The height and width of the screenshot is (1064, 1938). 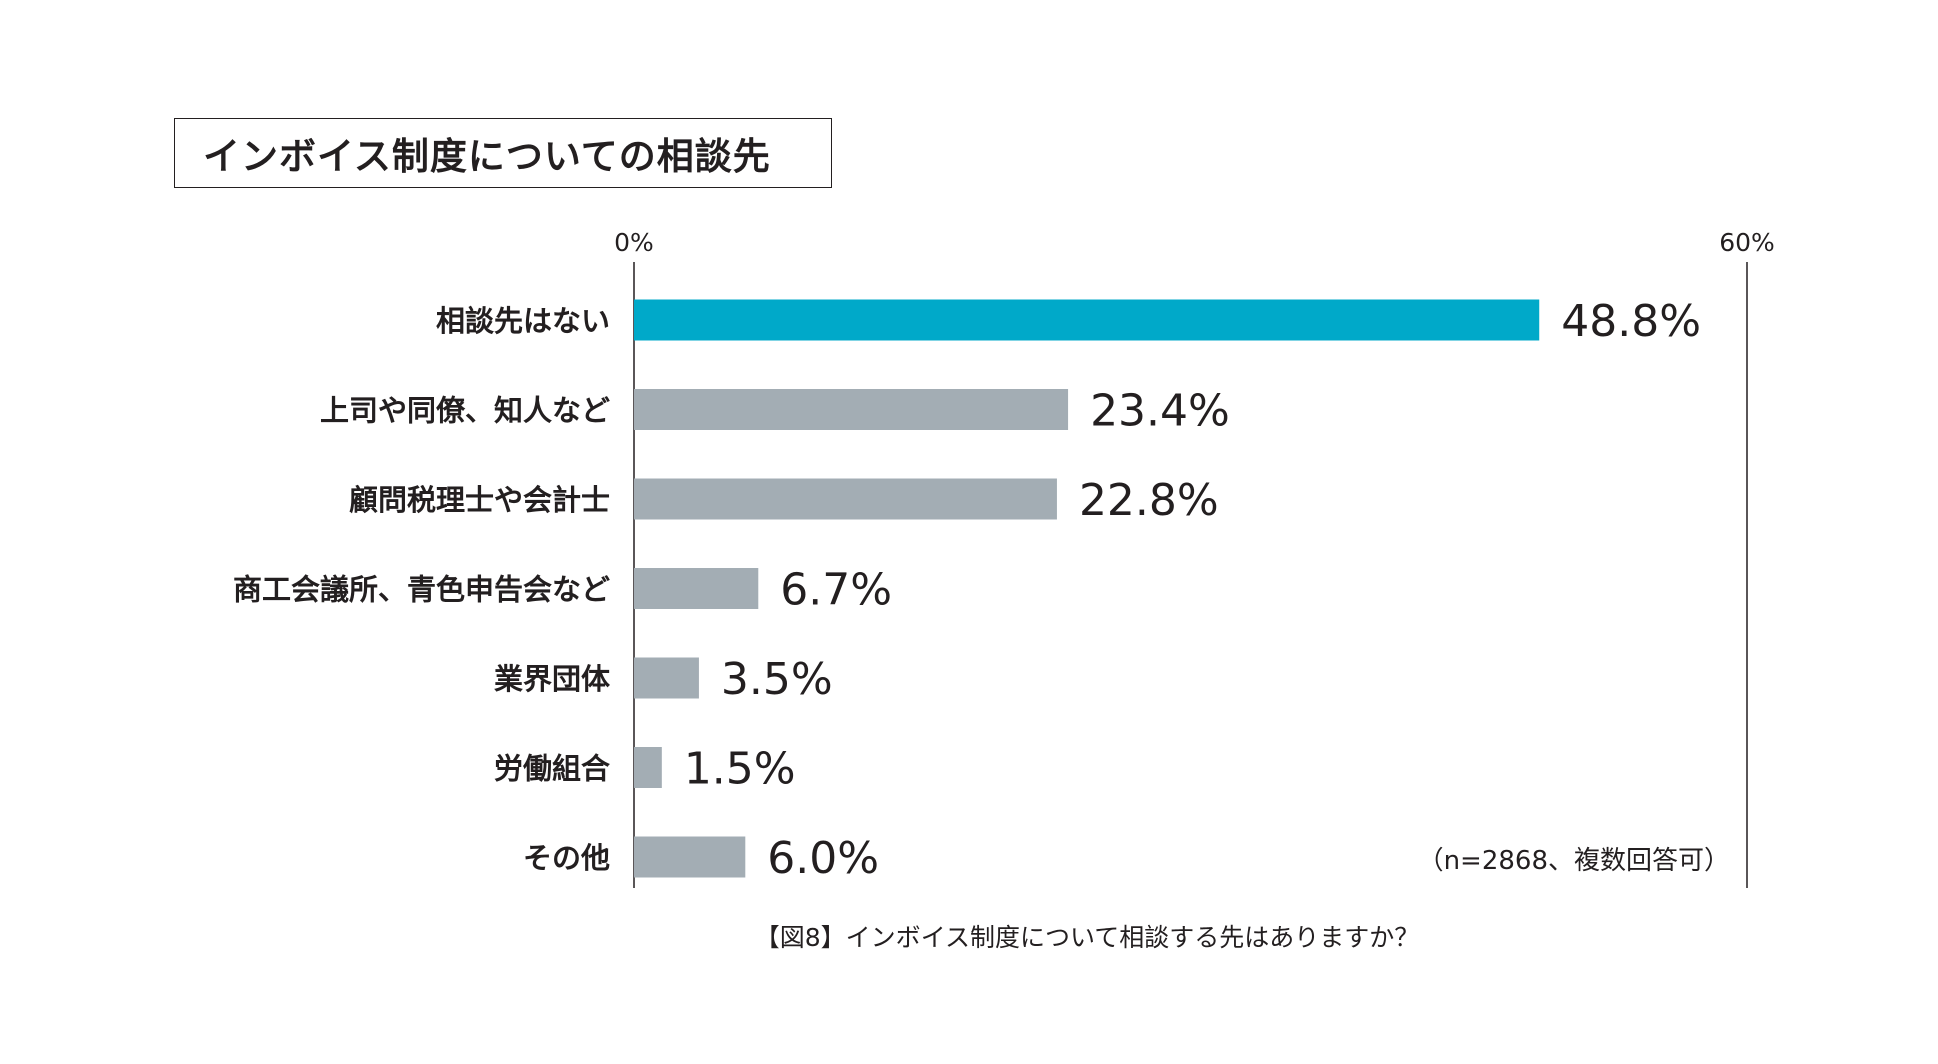 What do you see at coordinates (523, 321) in the screenshot?
I see `category-label-0: 相談先はない` at bounding box center [523, 321].